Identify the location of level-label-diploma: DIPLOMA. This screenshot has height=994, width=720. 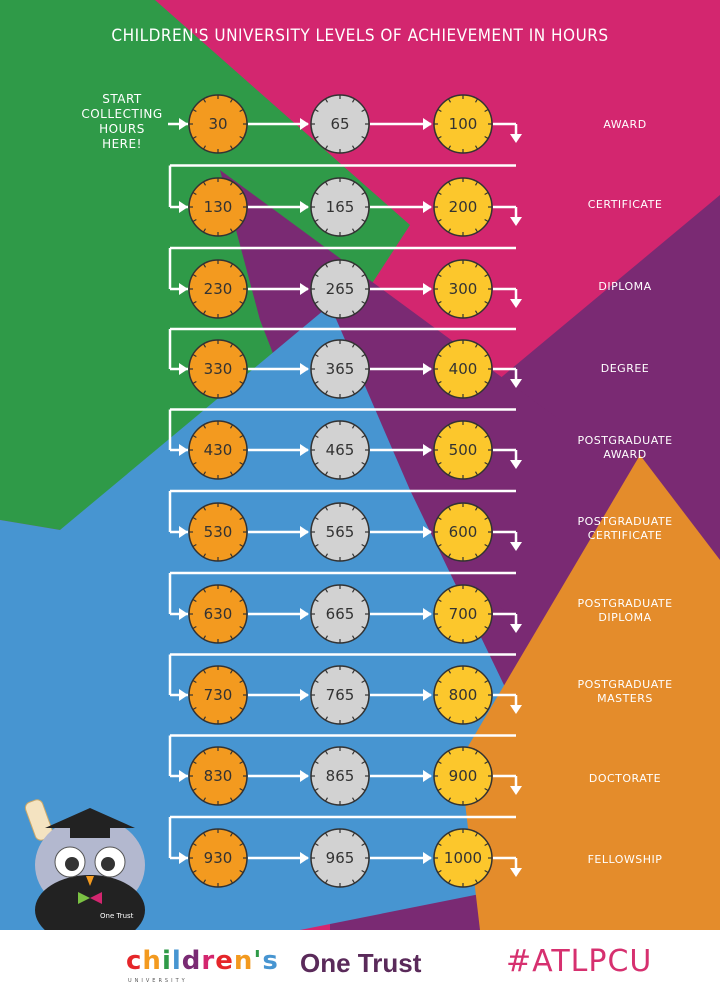
(625, 286).